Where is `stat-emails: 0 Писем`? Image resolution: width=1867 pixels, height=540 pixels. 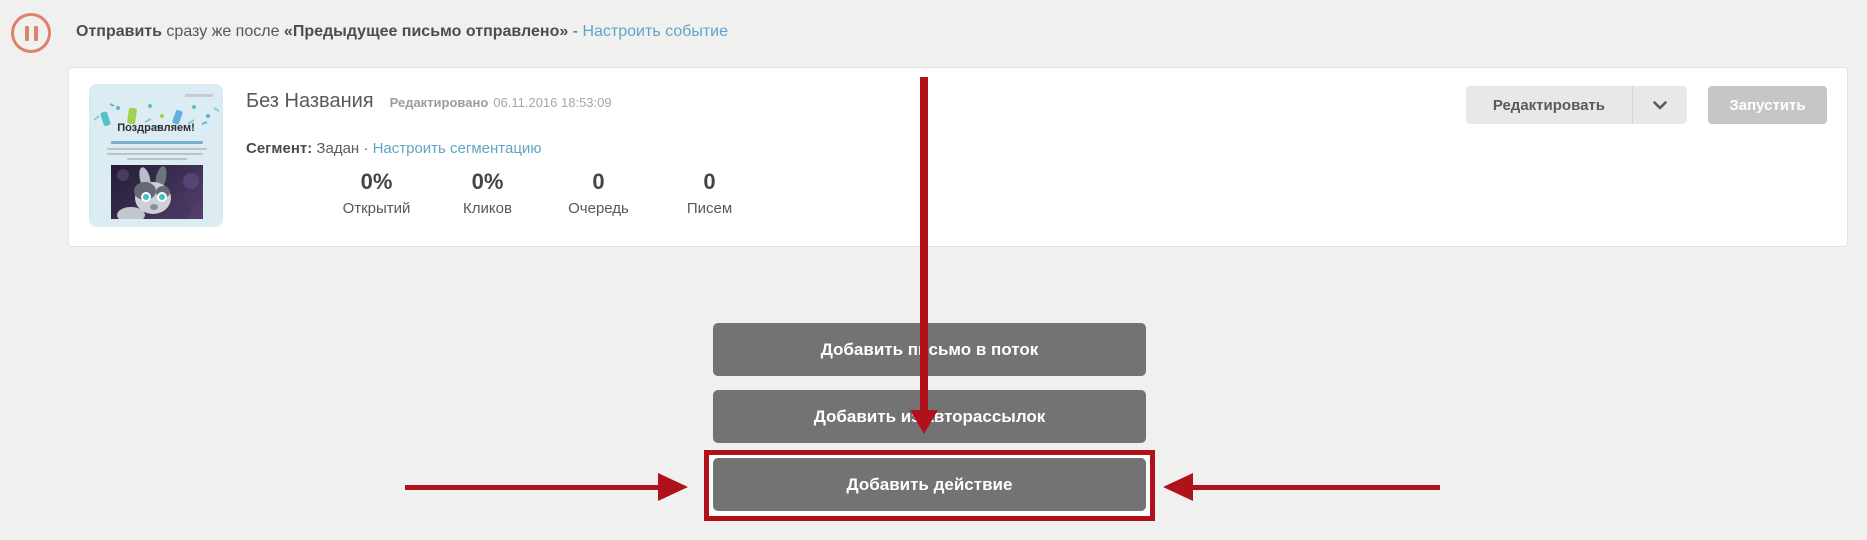
stat-emails: 0 Писем is located at coordinates (709, 192).